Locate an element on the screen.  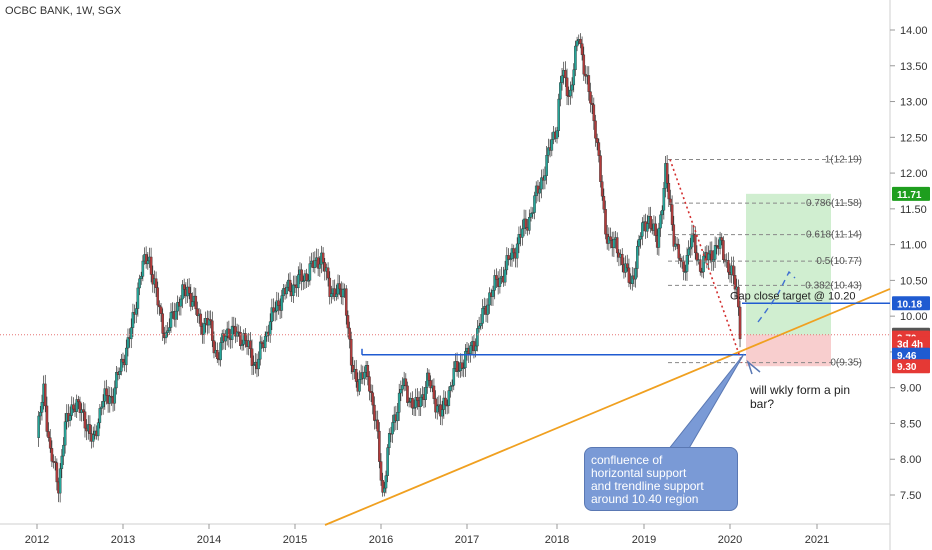
fib-level-label: 1(12.19) is located at coordinates (843, 159).